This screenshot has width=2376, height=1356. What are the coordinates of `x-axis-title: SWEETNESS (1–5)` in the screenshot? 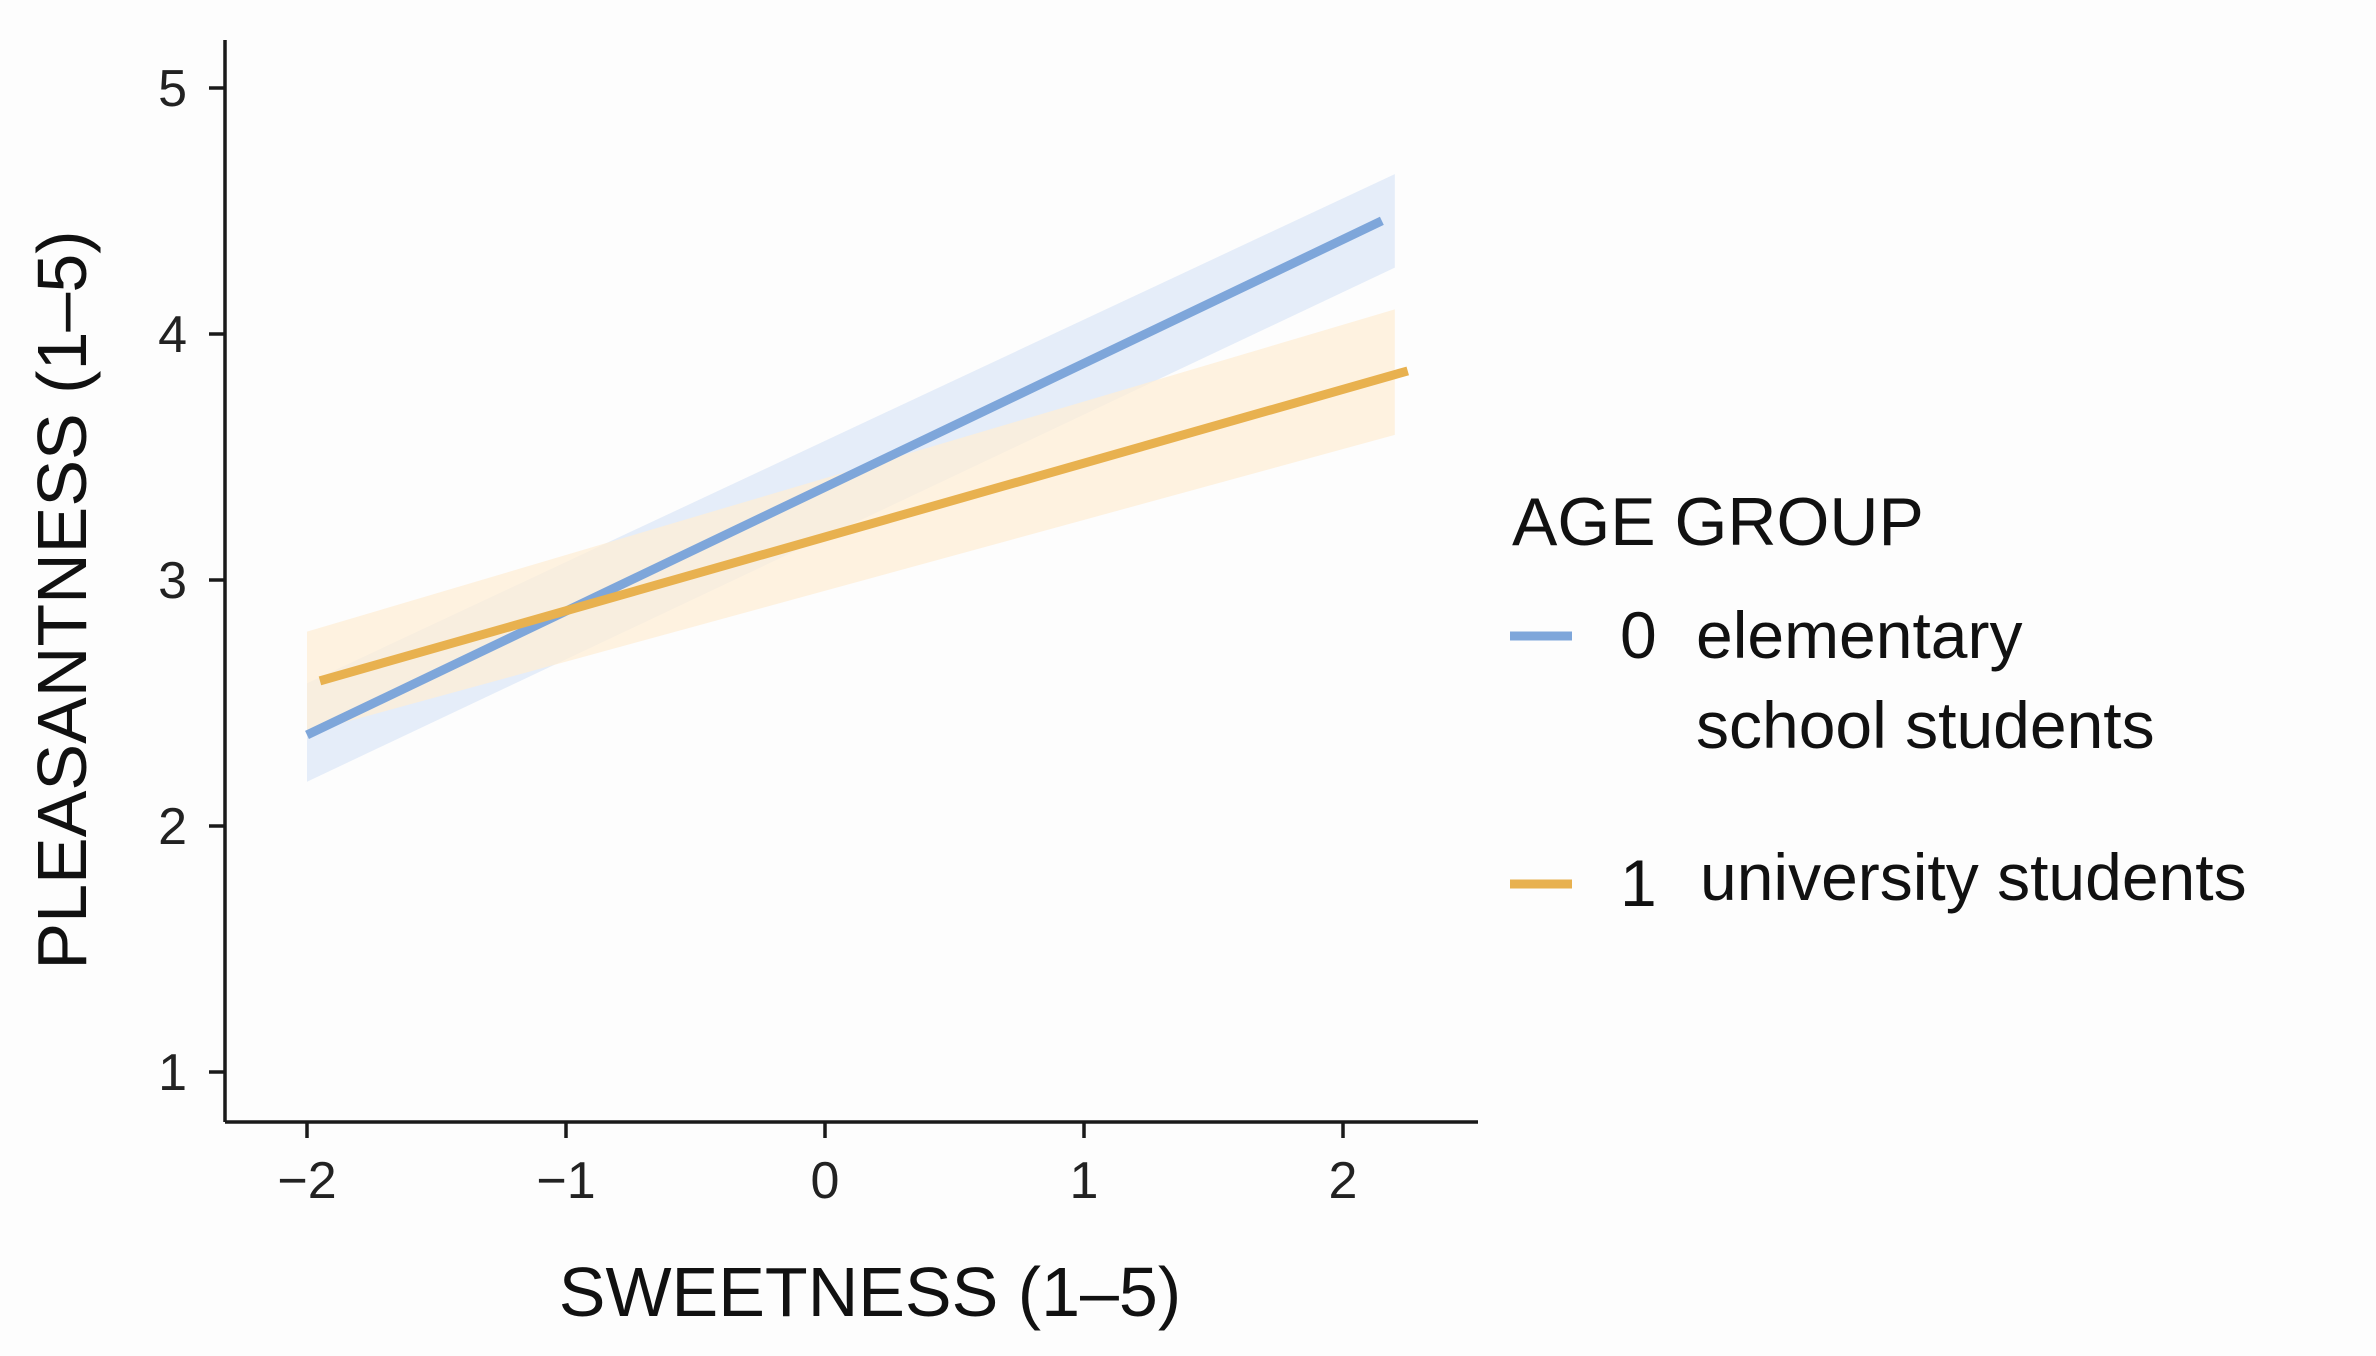 It's located at (870, 1292).